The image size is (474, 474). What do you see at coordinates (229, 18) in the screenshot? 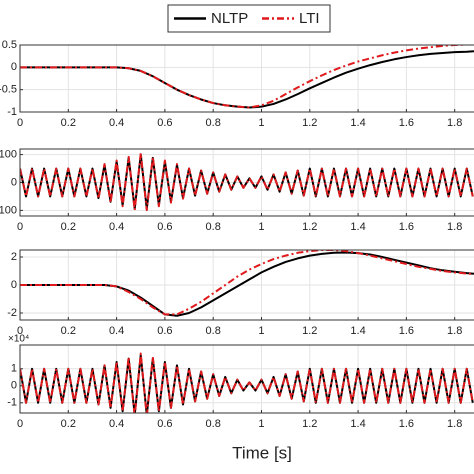
I see `legend-label: NLTP` at bounding box center [229, 18].